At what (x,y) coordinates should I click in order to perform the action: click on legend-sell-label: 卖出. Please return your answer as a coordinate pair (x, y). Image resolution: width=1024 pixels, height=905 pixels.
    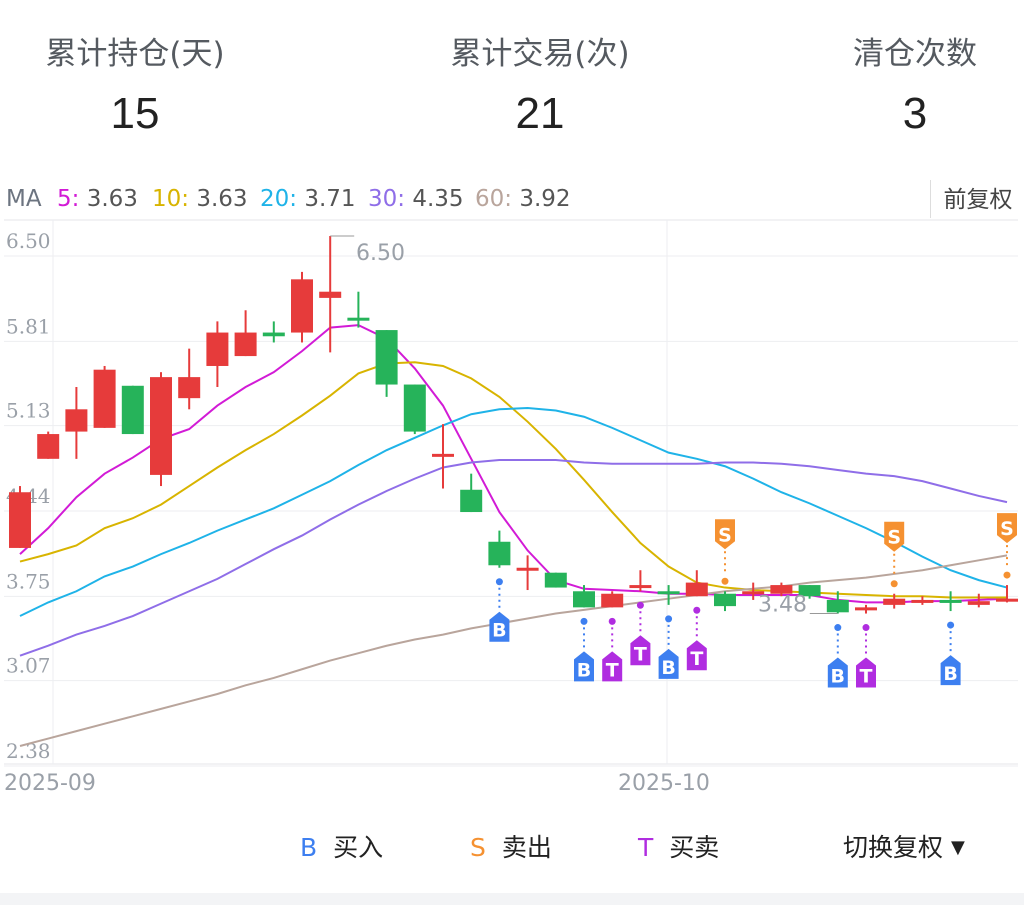
    Looking at the image, I should click on (526, 847).